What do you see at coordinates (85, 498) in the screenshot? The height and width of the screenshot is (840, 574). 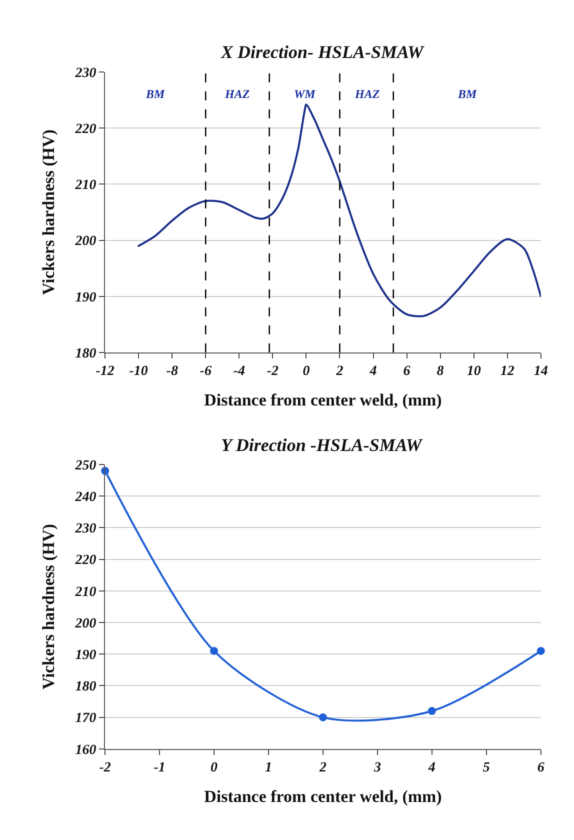 I see `y-tick-label: 240` at bounding box center [85, 498].